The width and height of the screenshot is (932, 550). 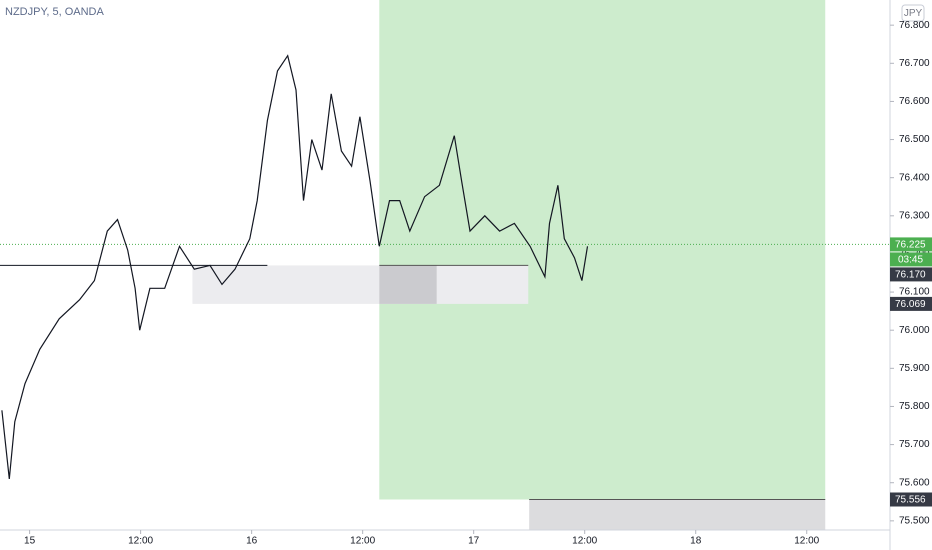 I want to click on y-tick-label: 76.300, so click(x=914, y=215).